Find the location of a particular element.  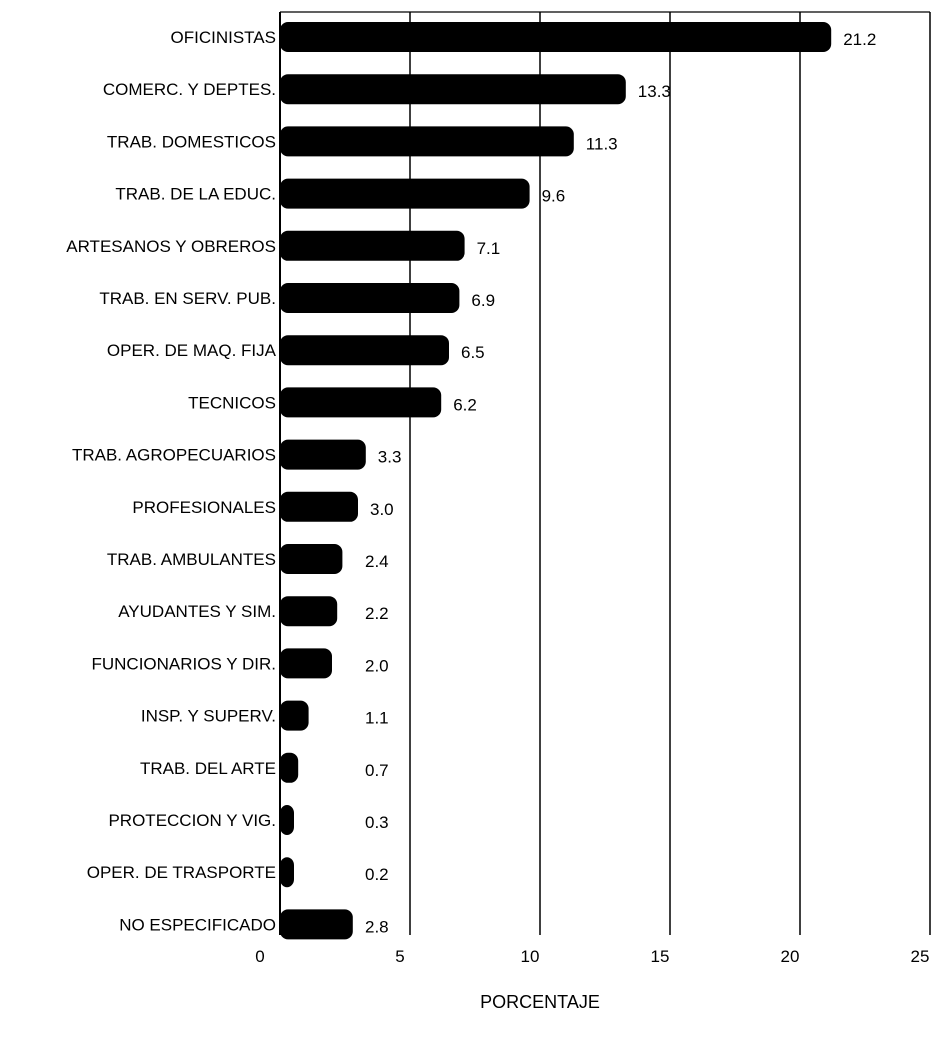

category-label: TRAB. AGROPECUARIOS is located at coordinates (174, 455).